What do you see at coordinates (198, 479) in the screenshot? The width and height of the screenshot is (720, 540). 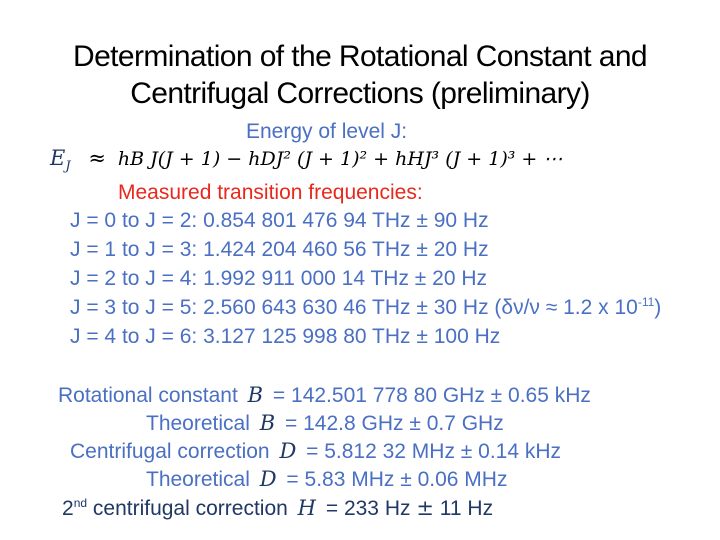 I see `theoretical-D-label: Theoretical` at bounding box center [198, 479].